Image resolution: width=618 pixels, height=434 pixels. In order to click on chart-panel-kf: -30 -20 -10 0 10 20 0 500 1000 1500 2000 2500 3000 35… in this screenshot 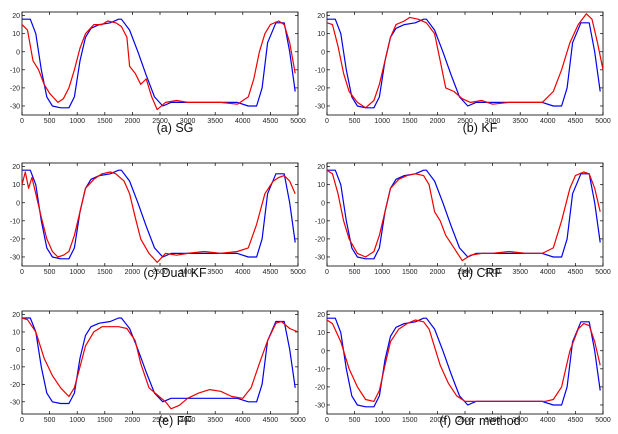, I will do `click(458, 64)`.